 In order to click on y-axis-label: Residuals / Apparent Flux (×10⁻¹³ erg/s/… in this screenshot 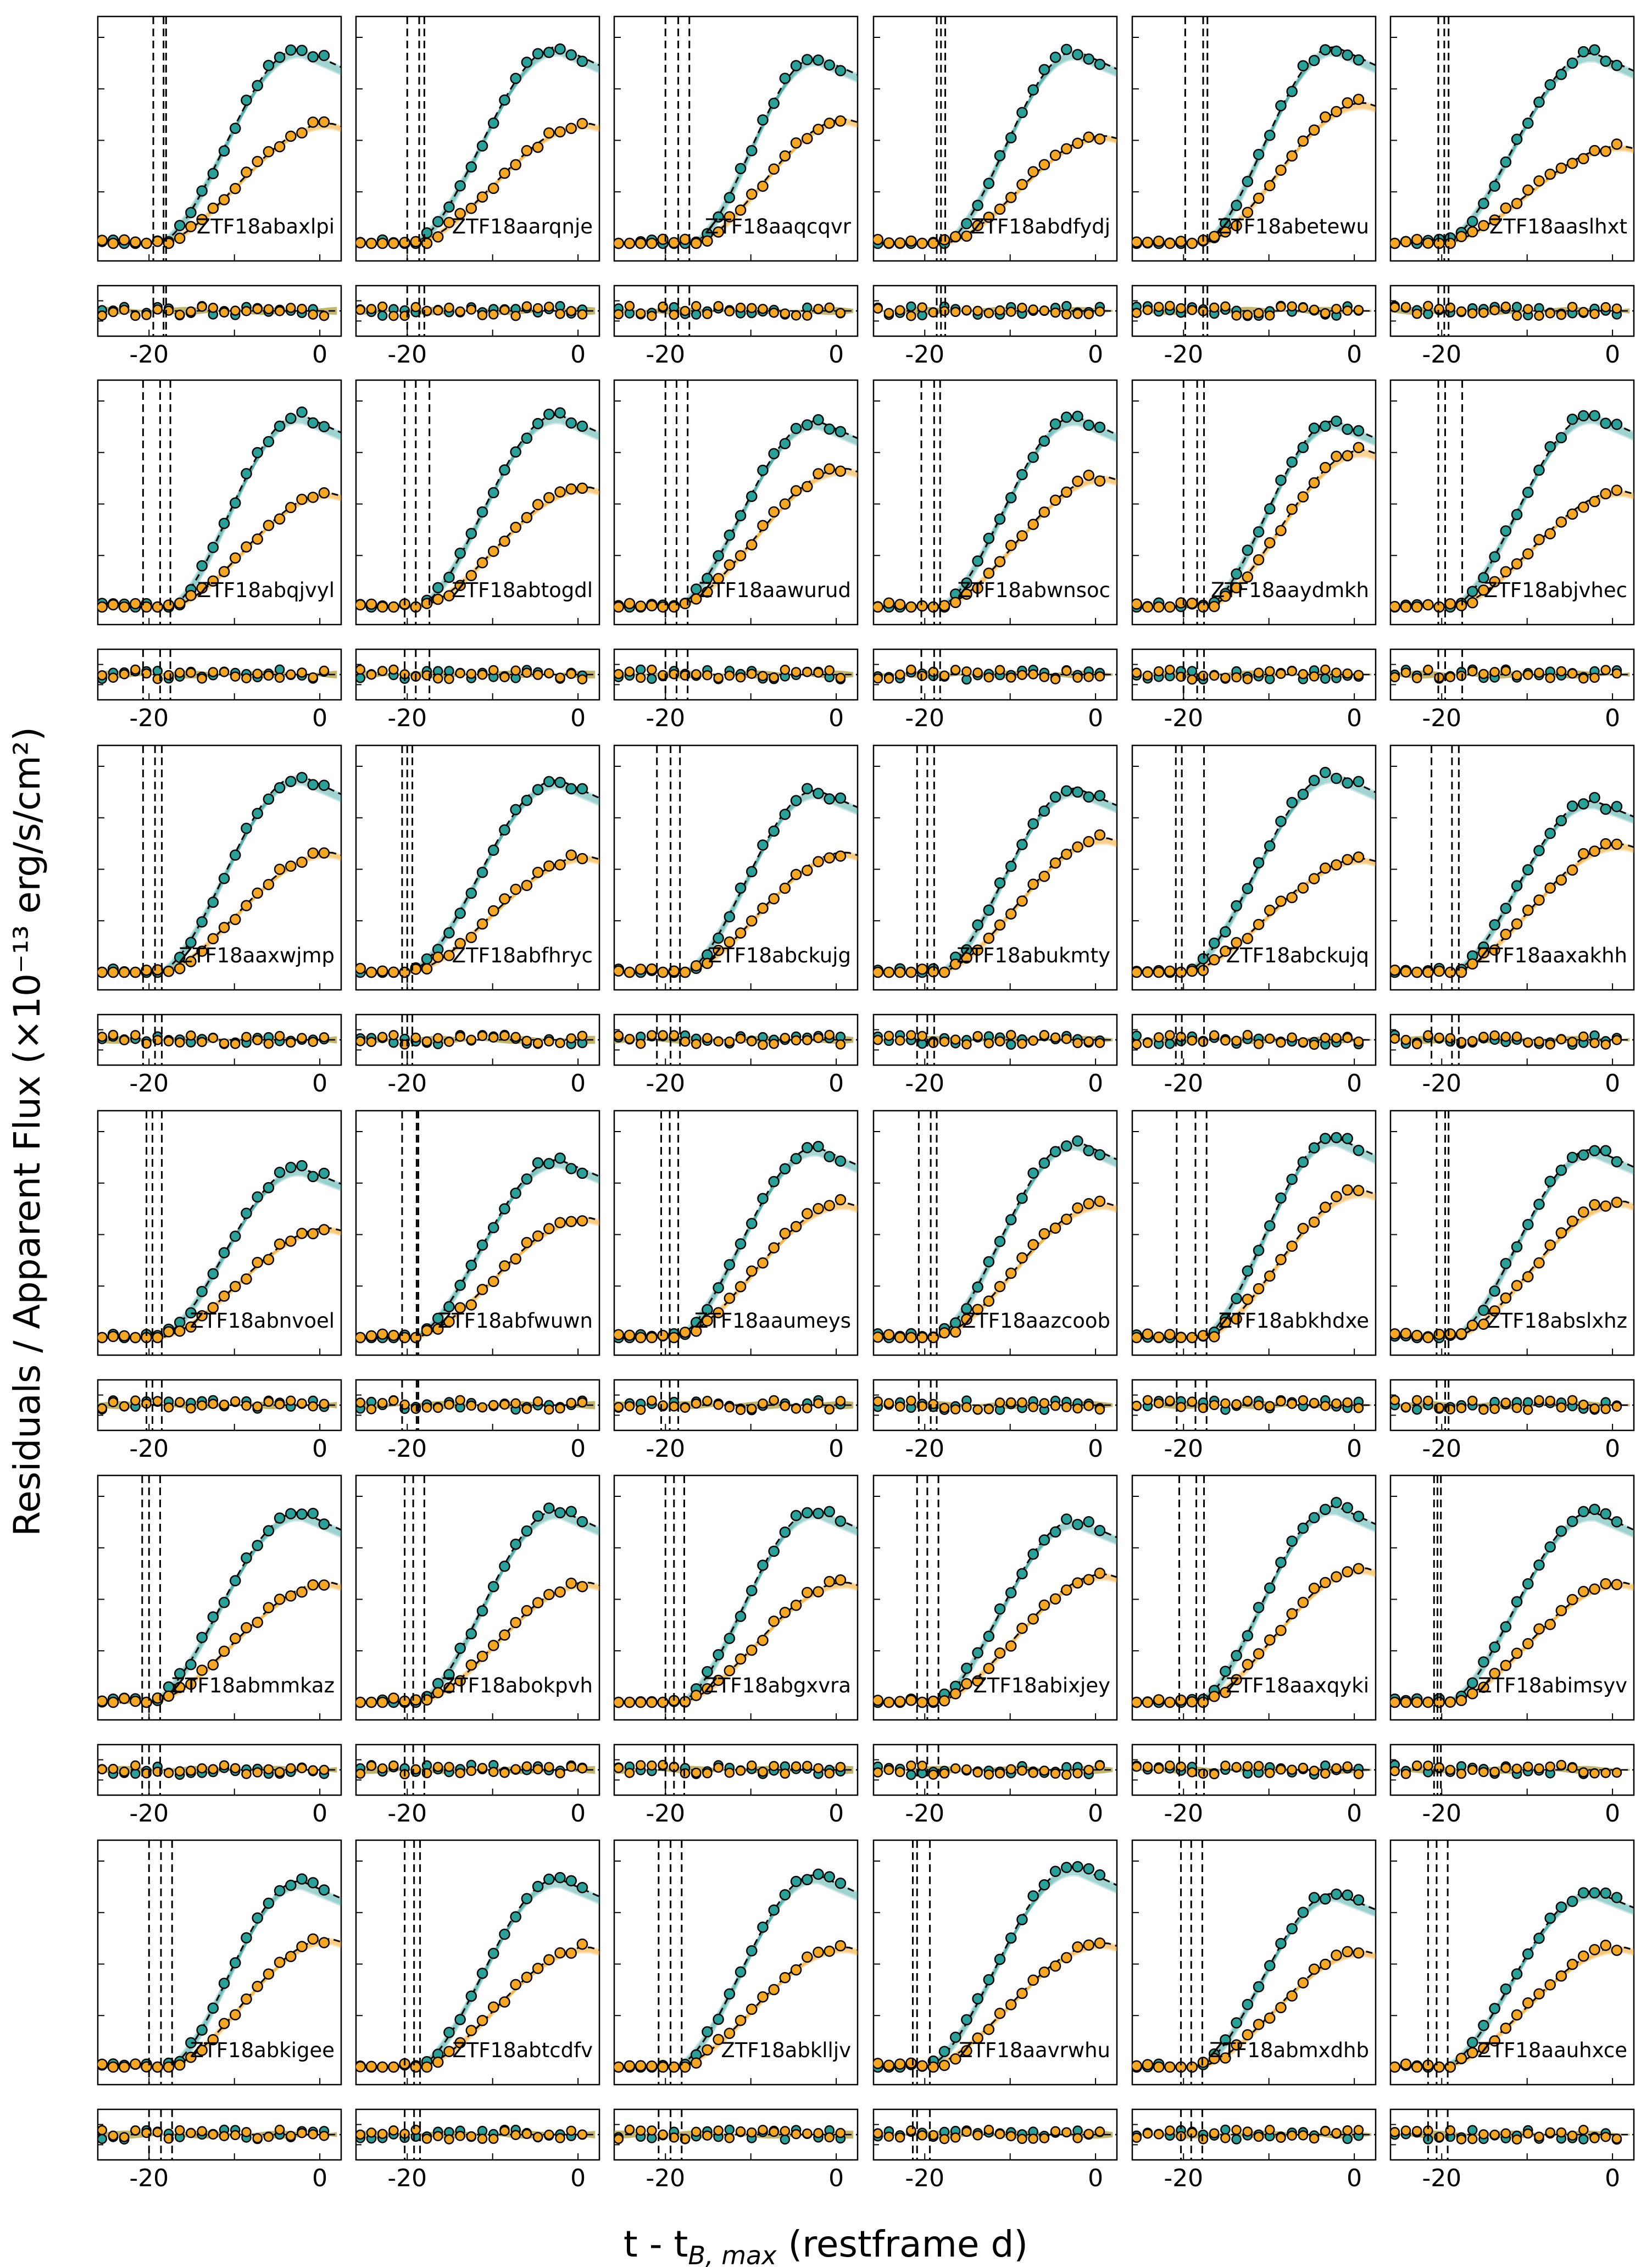, I will do `click(27, 1131)`.